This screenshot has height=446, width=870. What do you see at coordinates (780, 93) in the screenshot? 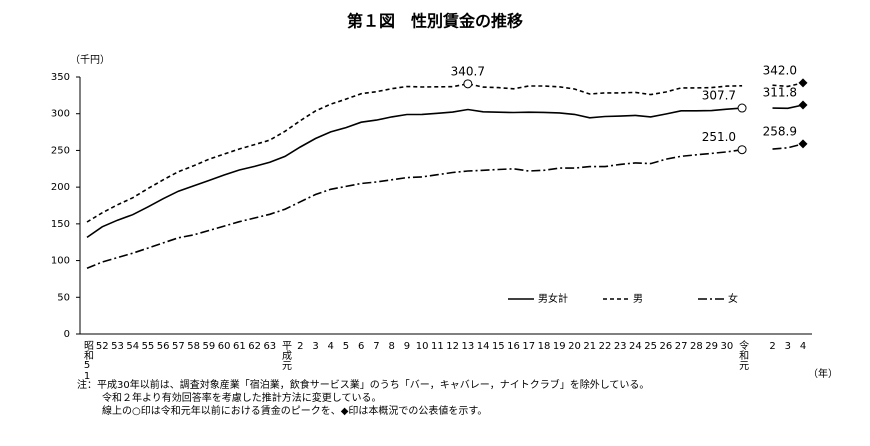
I see `data-label: 311.8` at bounding box center [780, 93].